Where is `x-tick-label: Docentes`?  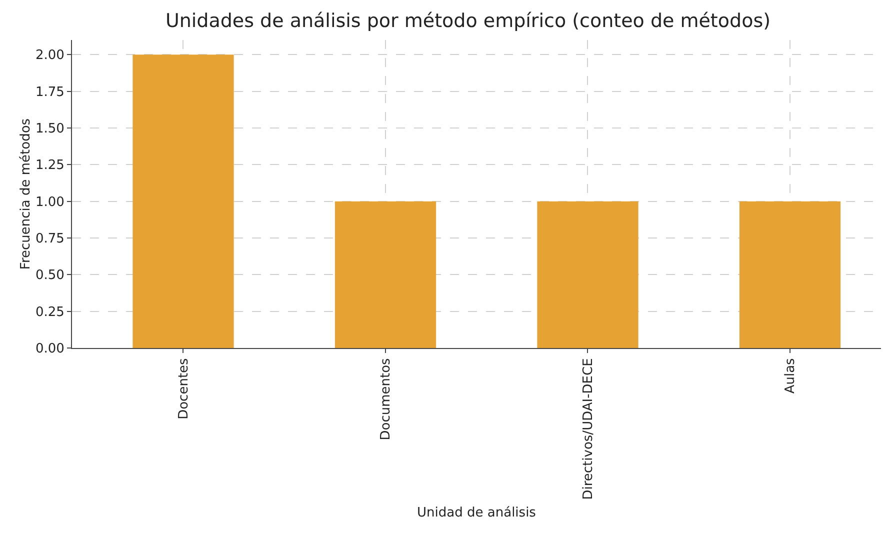
x-tick-label: Docentes is located at coordinates (184, 389).